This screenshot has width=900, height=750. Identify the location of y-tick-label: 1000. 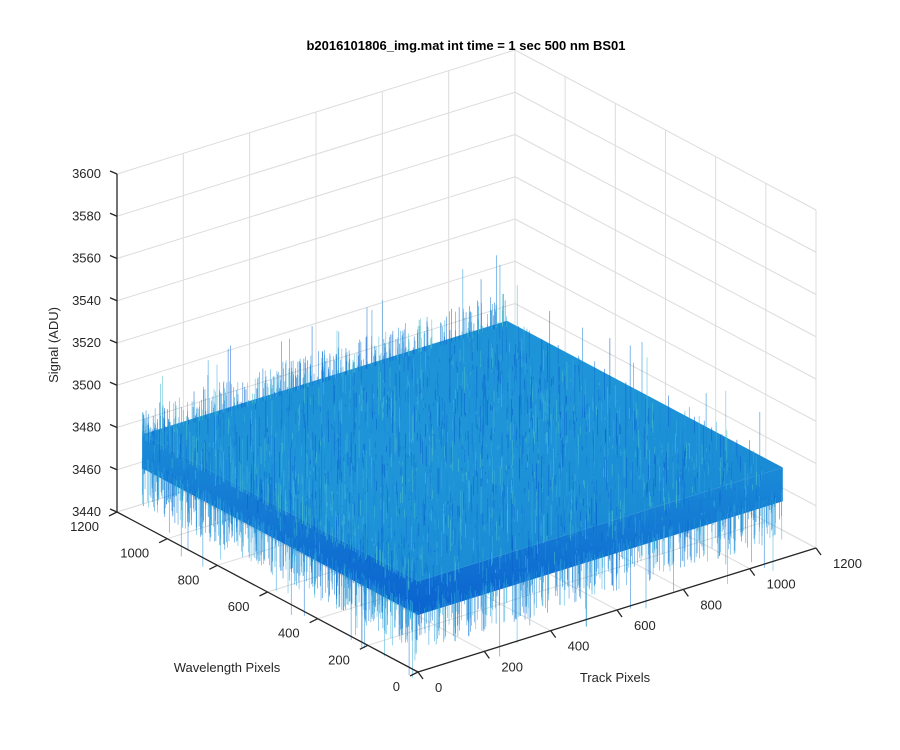
(134, 553).